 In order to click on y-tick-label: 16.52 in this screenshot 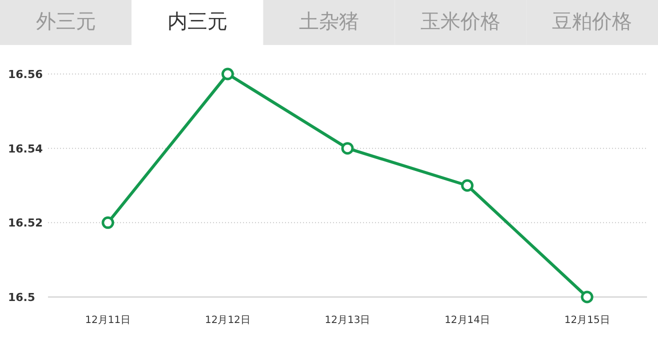, I will do `click(25, 223)`.